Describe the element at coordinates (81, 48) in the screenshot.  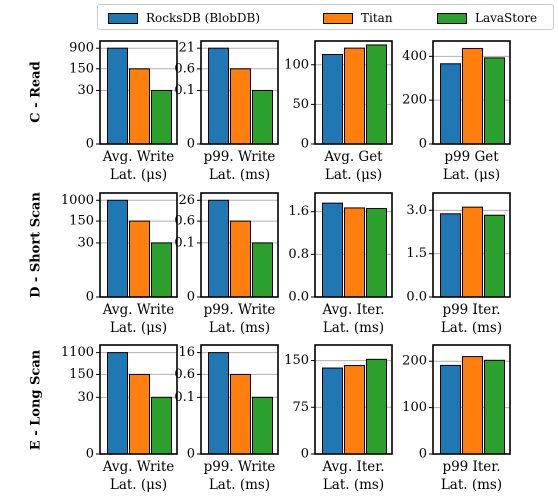
I see `y-tick-label: 900` at that location.